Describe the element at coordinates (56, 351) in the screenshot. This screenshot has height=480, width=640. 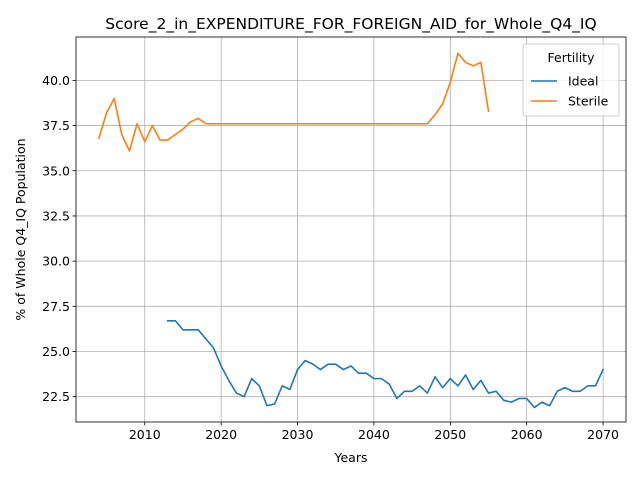
I see `y-tick-label: 25.0` at that location.